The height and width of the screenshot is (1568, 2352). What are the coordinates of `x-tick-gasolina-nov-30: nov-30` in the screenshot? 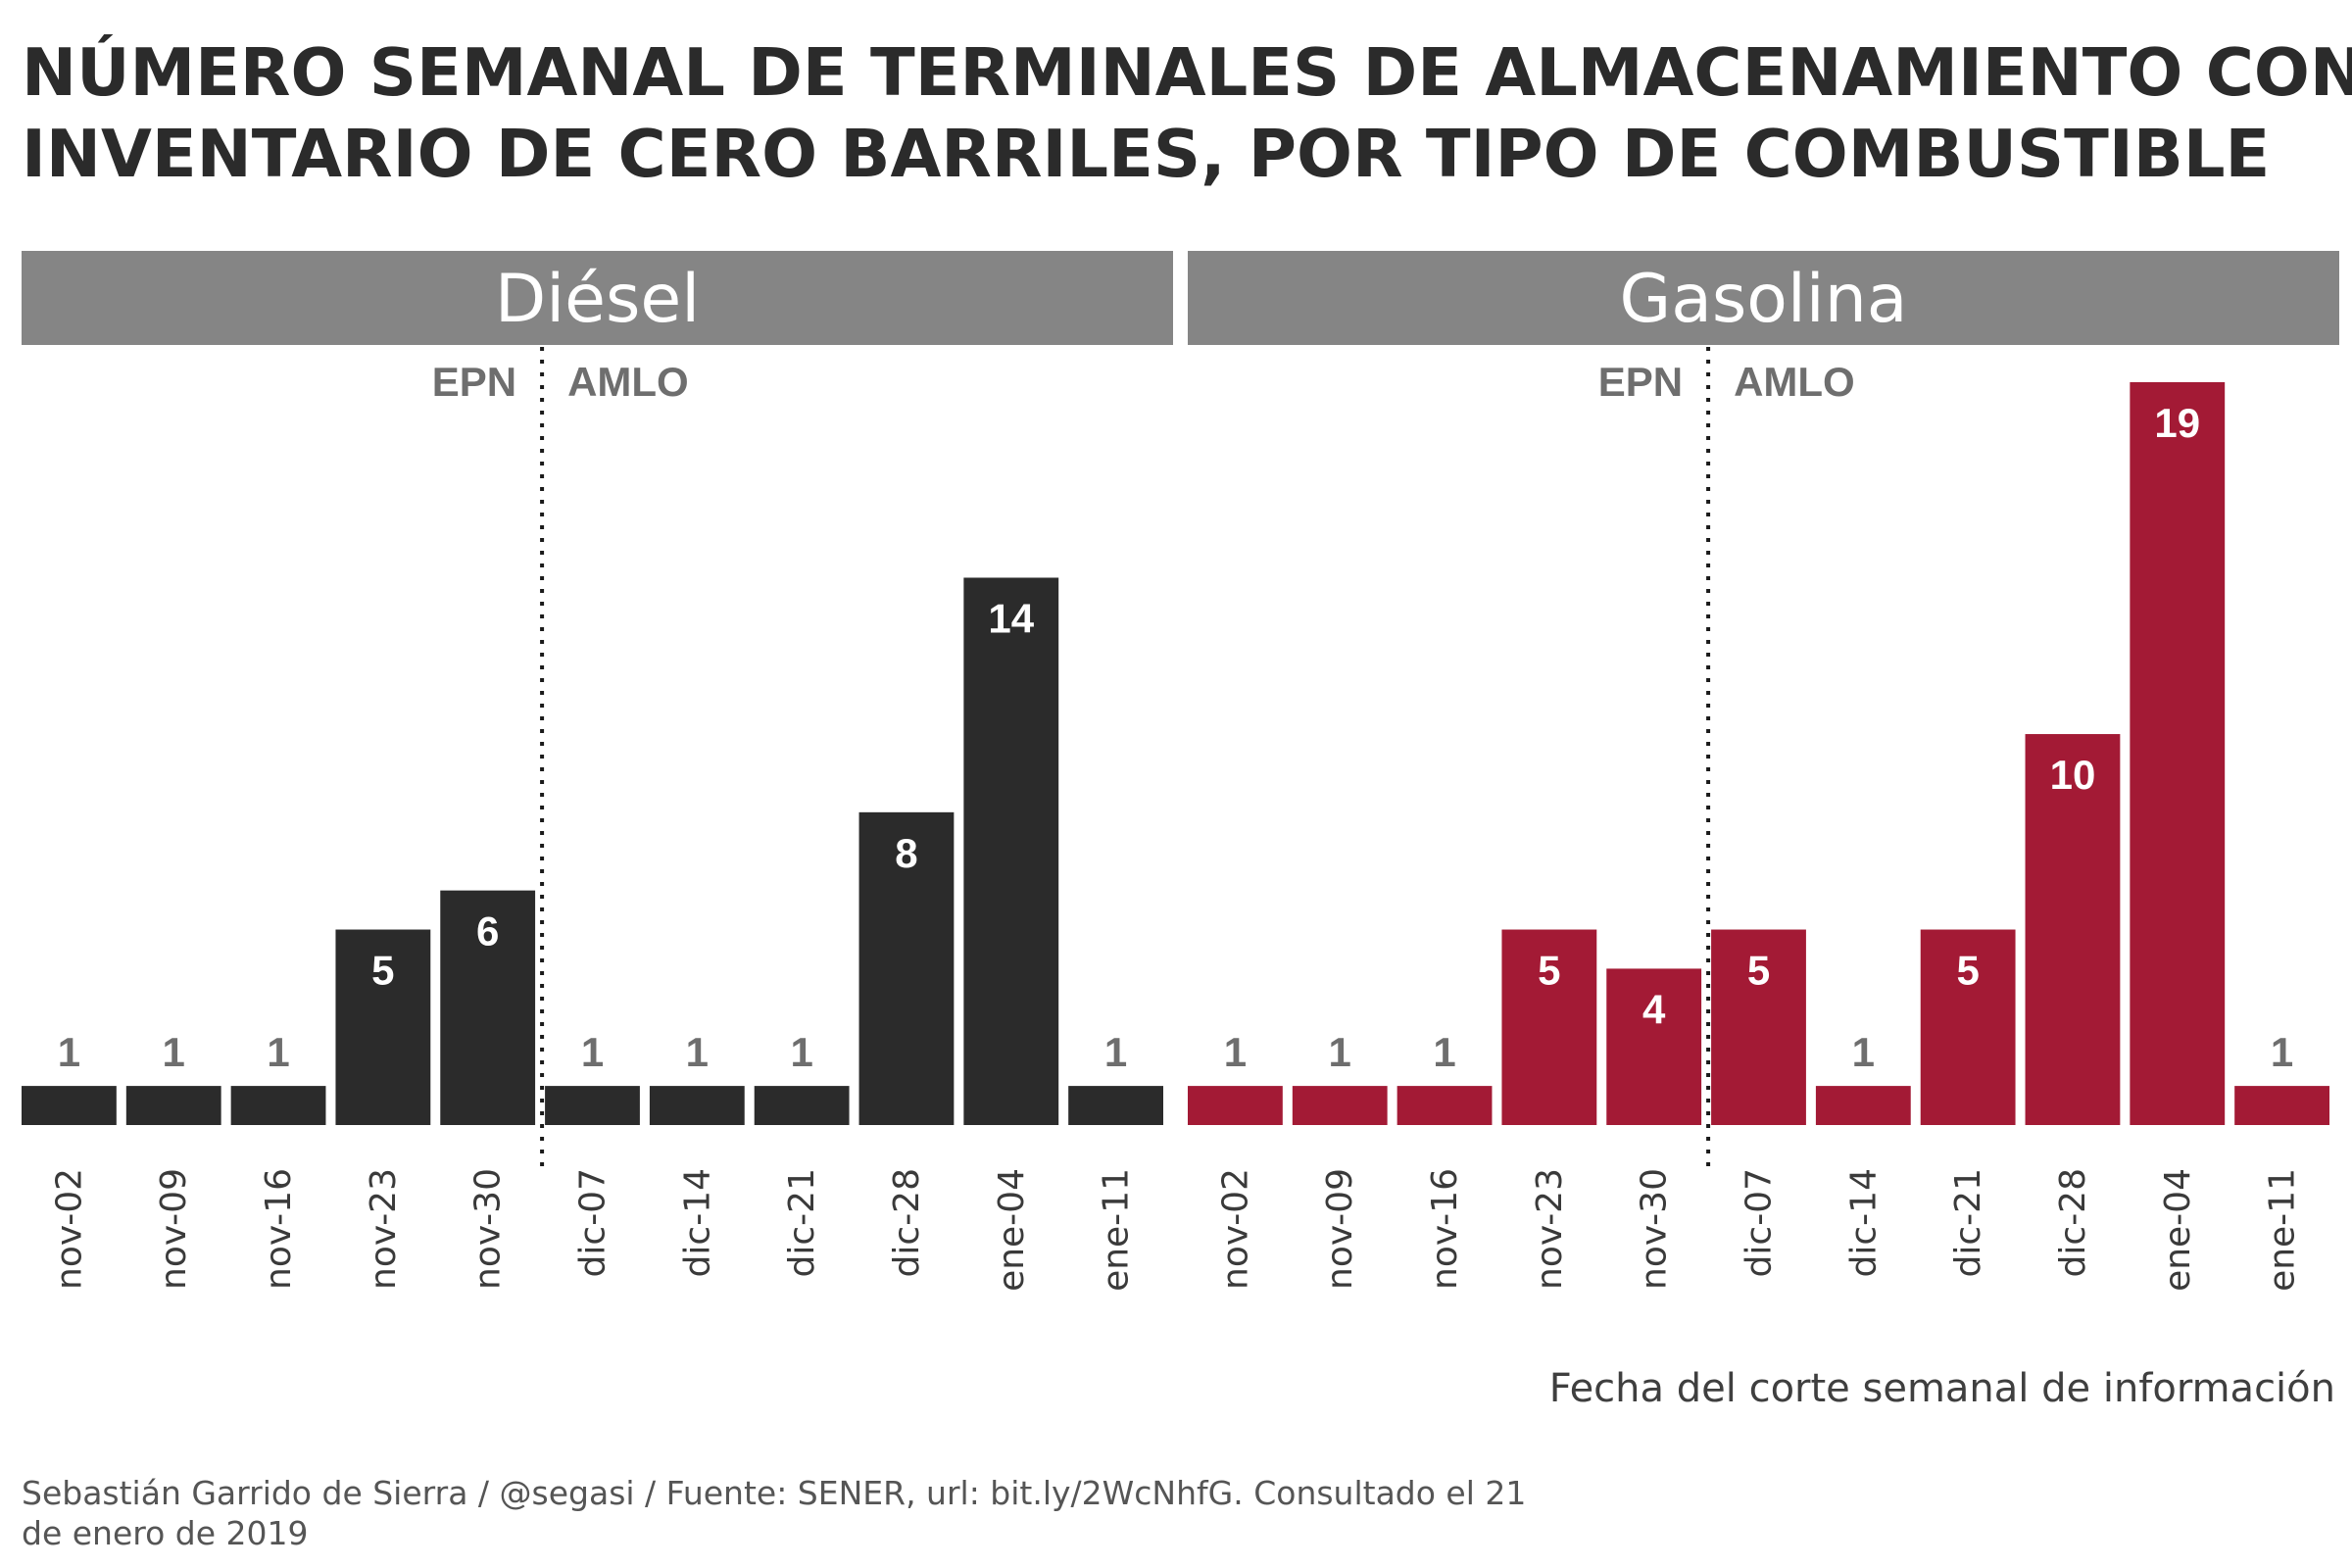 It's located at (1655, 1229).